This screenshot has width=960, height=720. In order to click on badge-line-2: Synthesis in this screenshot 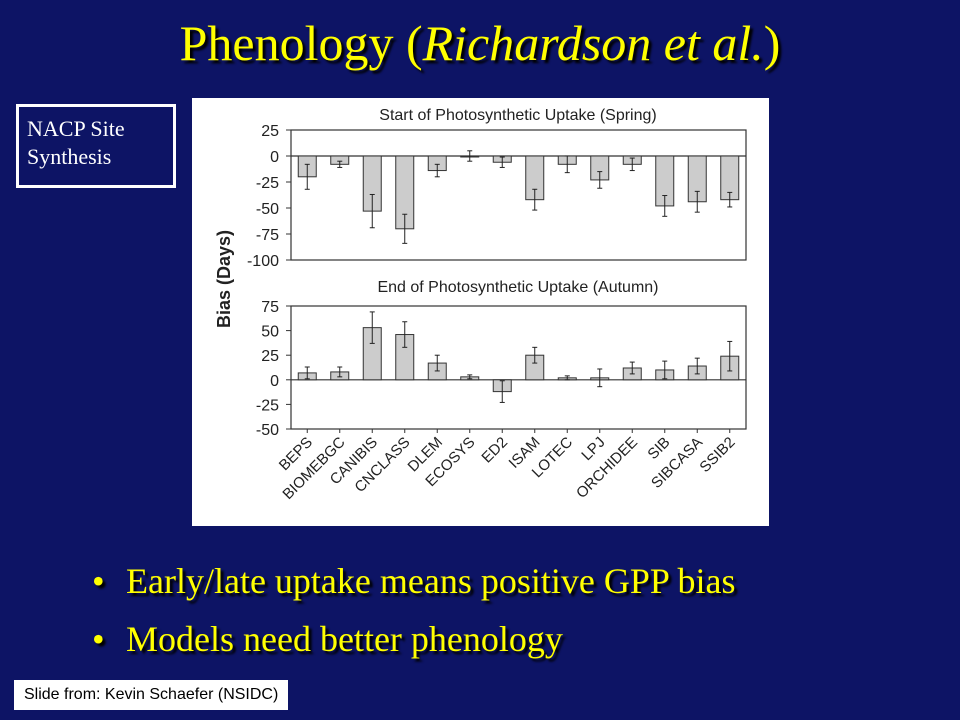, I will do `click(69, 156)`.